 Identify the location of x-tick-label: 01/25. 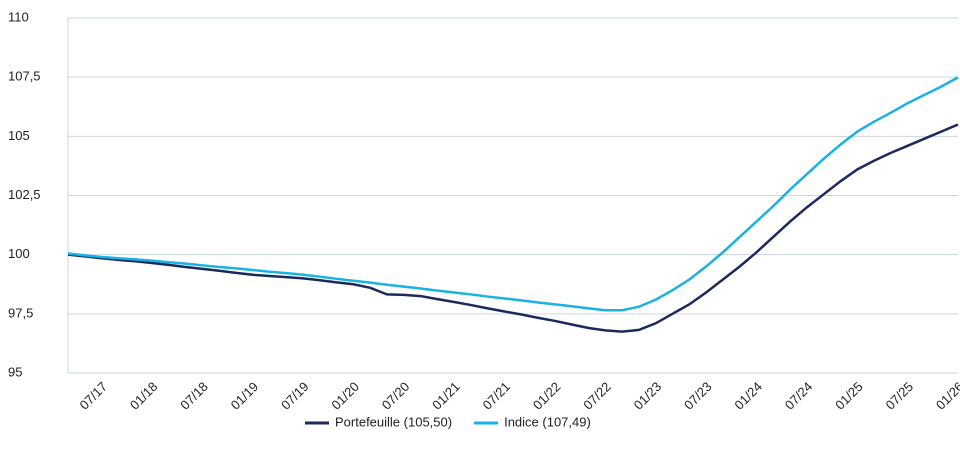
(849, 396).